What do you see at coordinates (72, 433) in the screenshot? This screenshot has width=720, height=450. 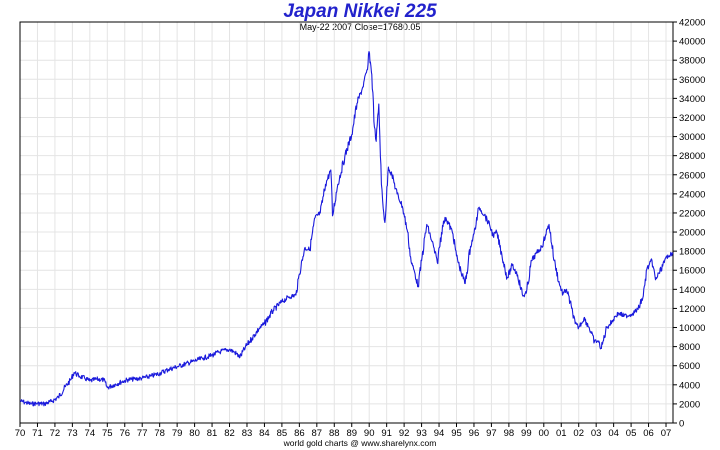 I see `x-tick-label: 73` at bounding box center [72, 433].